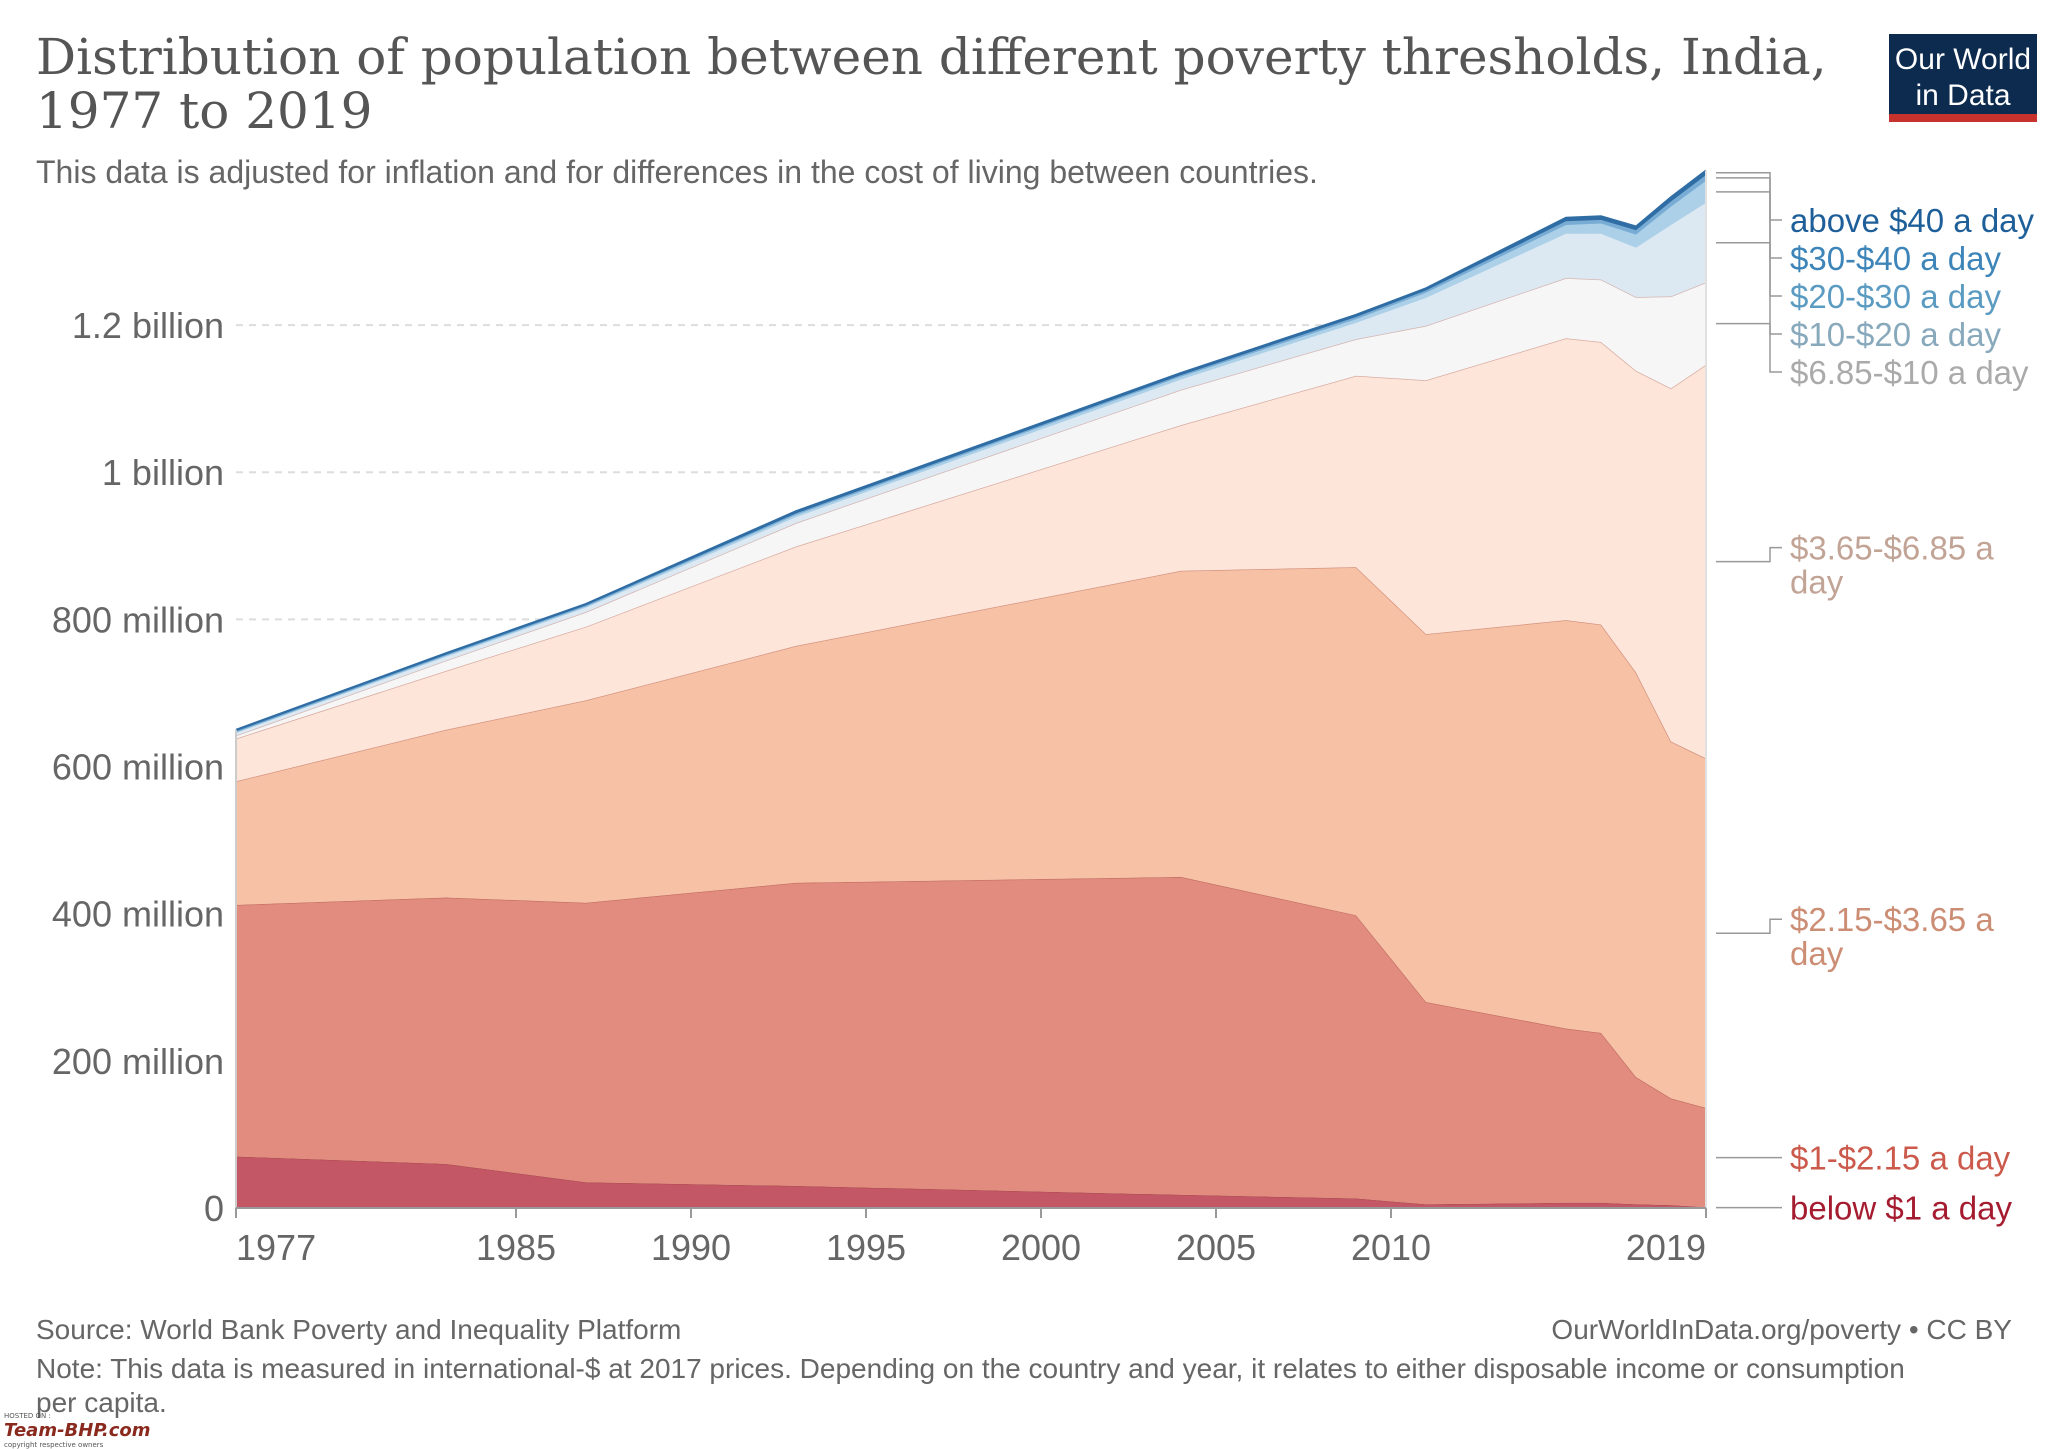  Describe the element at coordinates (1896, 258) in the screenshot. I see `series-label-30-40-a-day: $30-$40 a day` at that location.